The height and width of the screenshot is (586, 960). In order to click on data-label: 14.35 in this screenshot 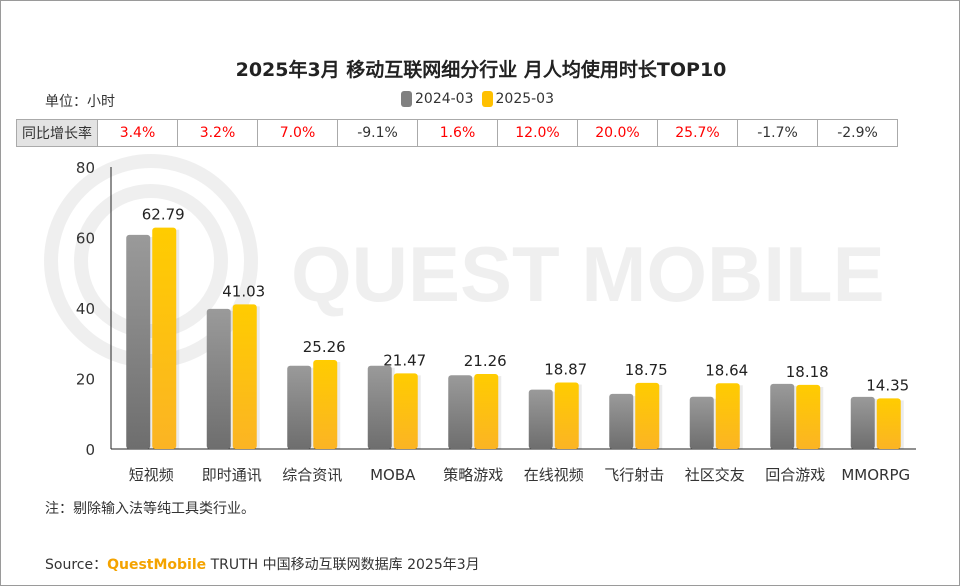, I will do `click(887, 385)`.